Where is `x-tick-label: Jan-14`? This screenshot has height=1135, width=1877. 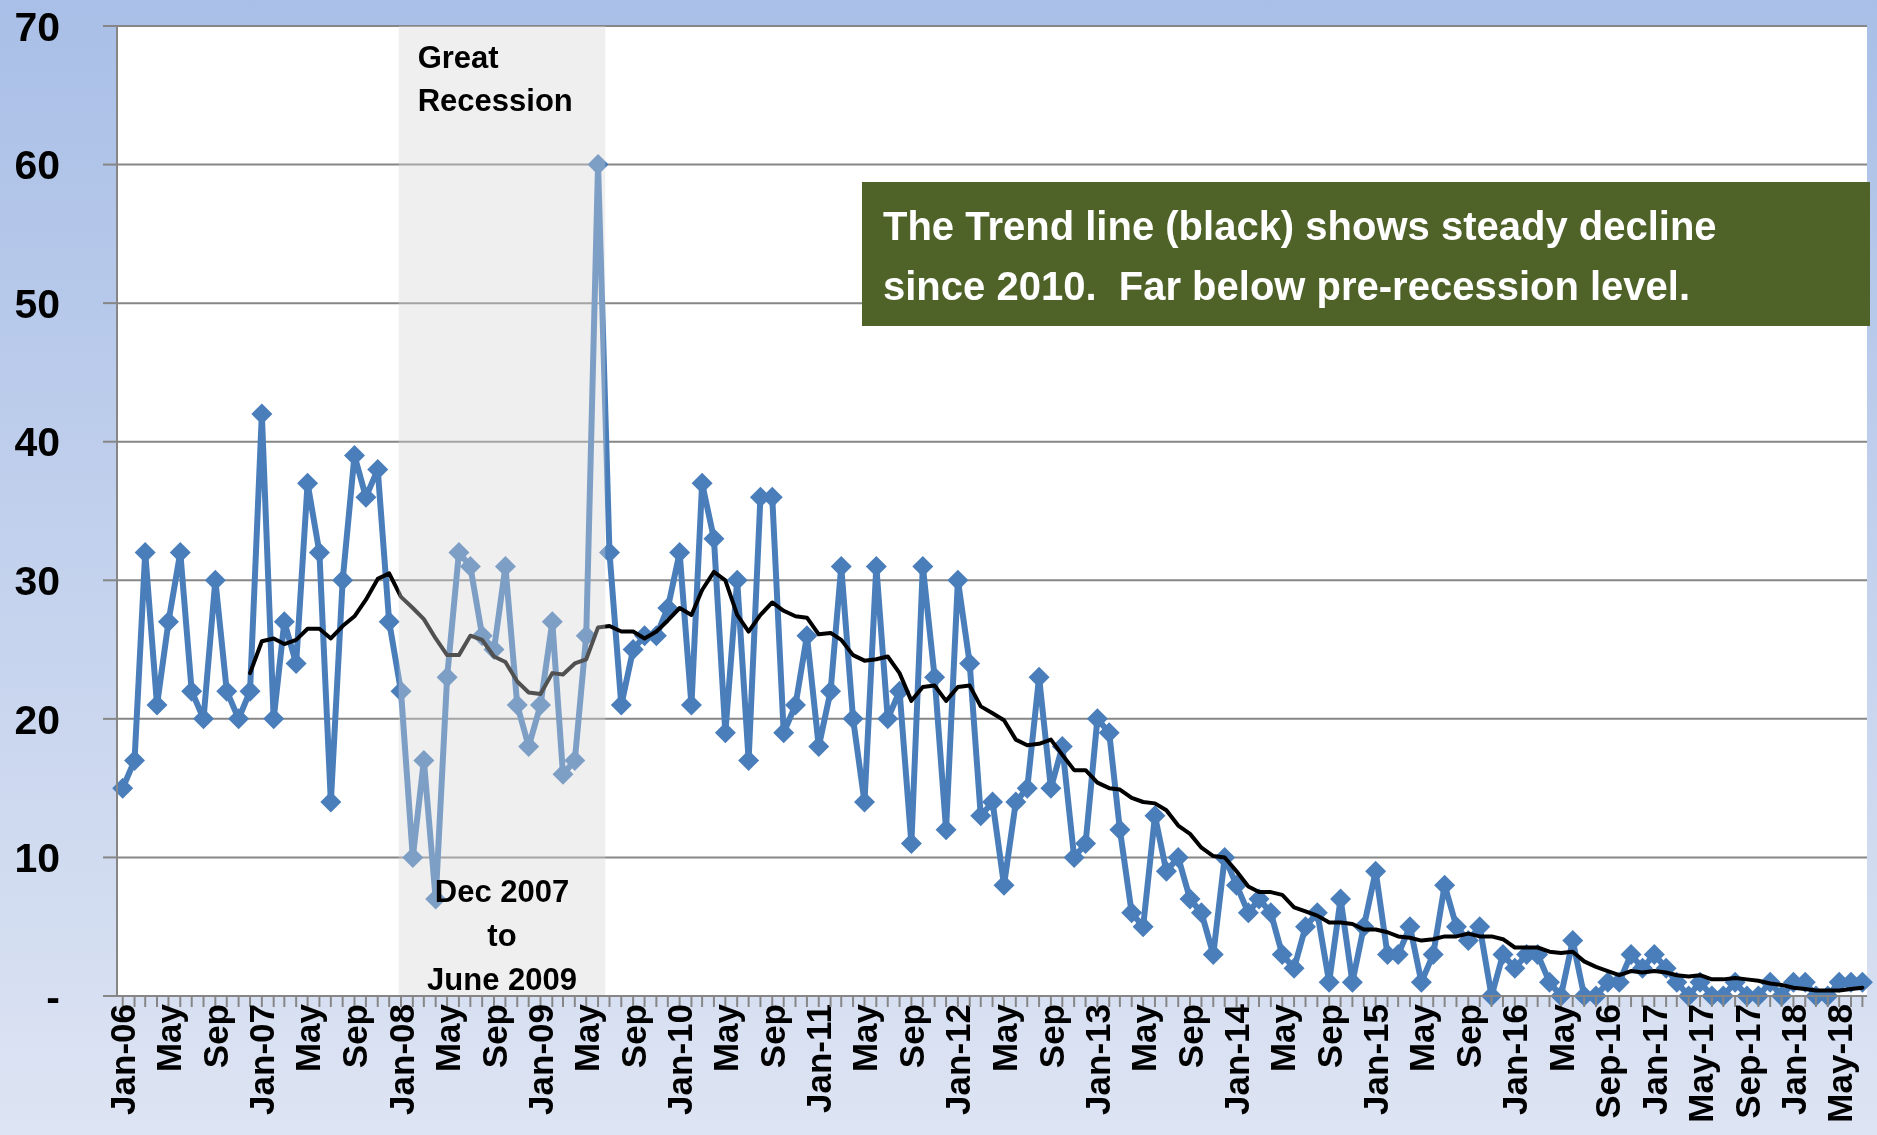 x-tick-label: Jan-14 is located at coordinates (1237, 1059).